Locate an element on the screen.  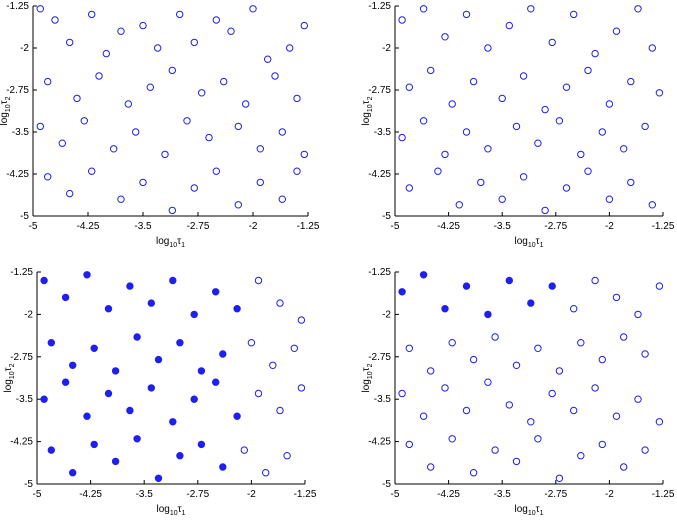
y-tick-label: -2 is located at coordinates (386, 48).